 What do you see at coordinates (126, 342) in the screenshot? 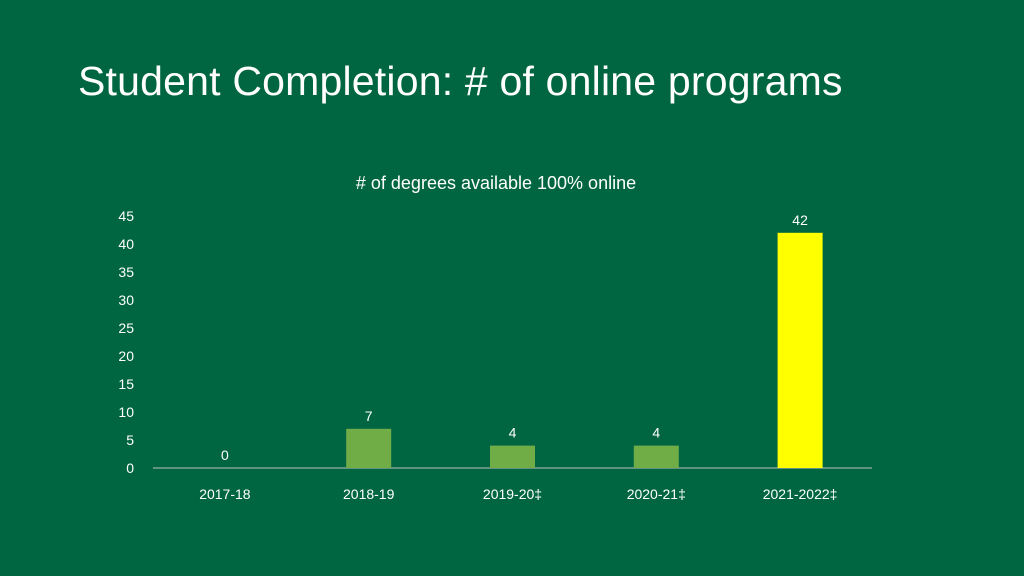
I see `y-axis-ticks: 0 5 10 15 20 25 30 35 40 45` at bounding box center [126, 342].